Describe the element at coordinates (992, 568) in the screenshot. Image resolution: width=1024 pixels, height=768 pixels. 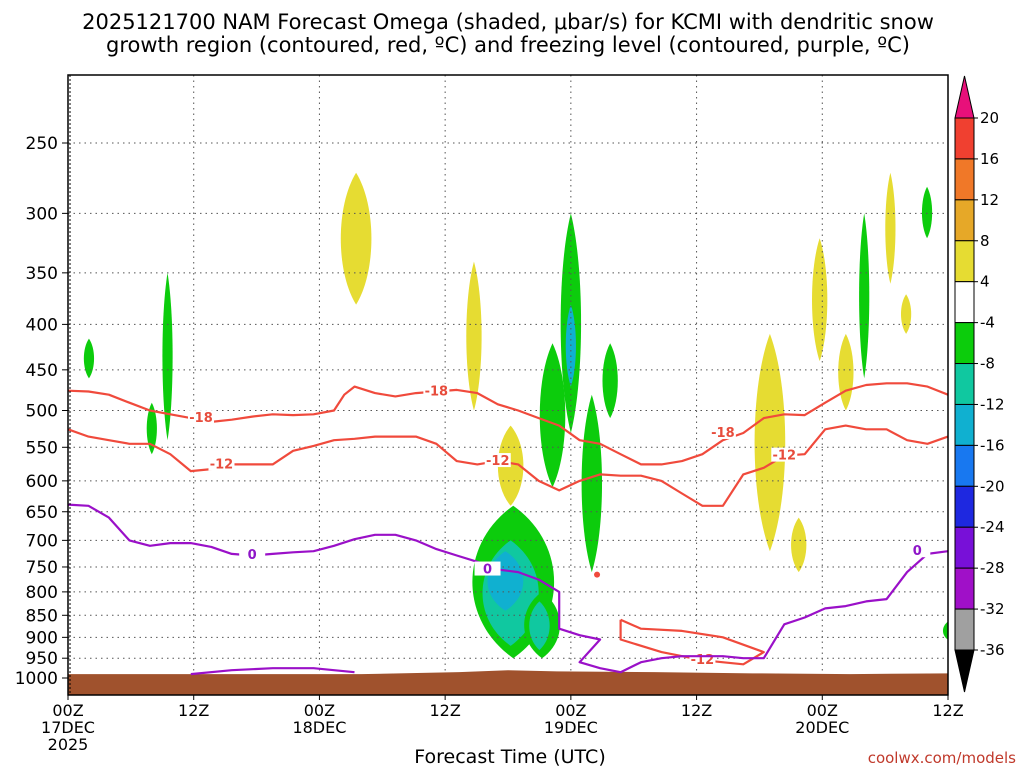
I see `colorbar-tick-label: -28` at that location.